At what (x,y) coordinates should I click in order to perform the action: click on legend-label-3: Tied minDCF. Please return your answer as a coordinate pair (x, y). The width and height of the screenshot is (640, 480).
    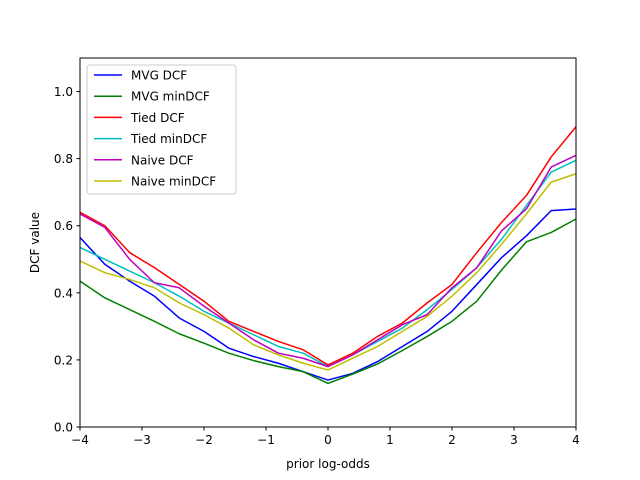
    Looking at the image, I should click on (168, 139).